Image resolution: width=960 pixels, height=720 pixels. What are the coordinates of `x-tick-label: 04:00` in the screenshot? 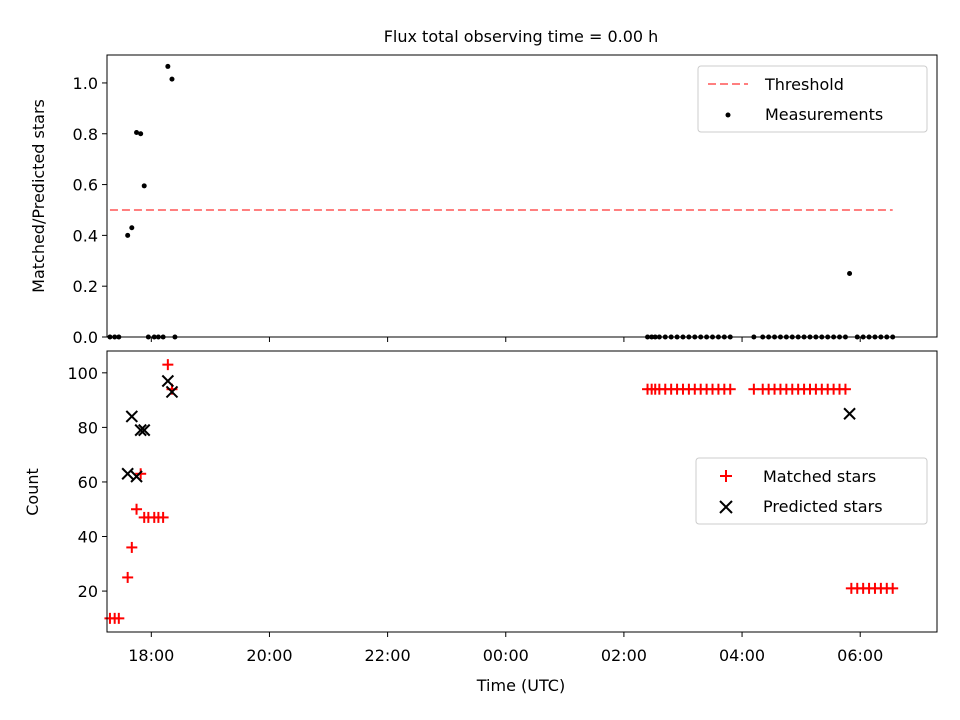 It's located at (742, 655).